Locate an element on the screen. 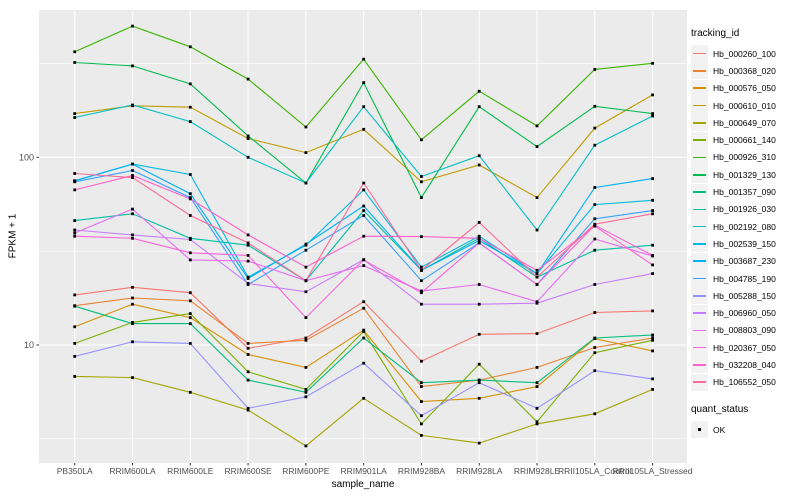  x-tick-label: RRIM600SE is located at coordinates (248, 471).